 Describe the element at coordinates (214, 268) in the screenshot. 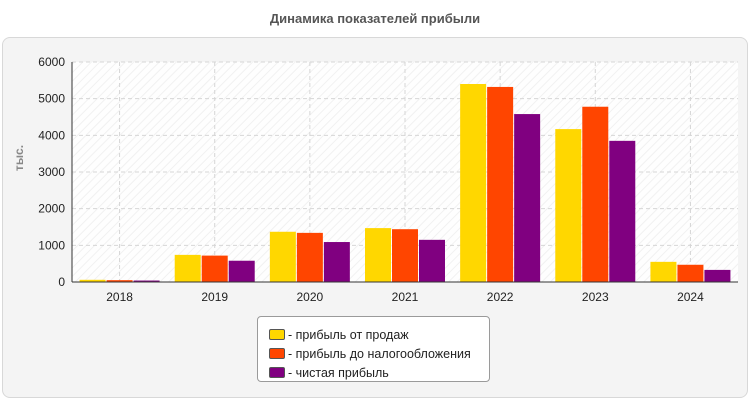

I see `bar-2019-s2` at that location.